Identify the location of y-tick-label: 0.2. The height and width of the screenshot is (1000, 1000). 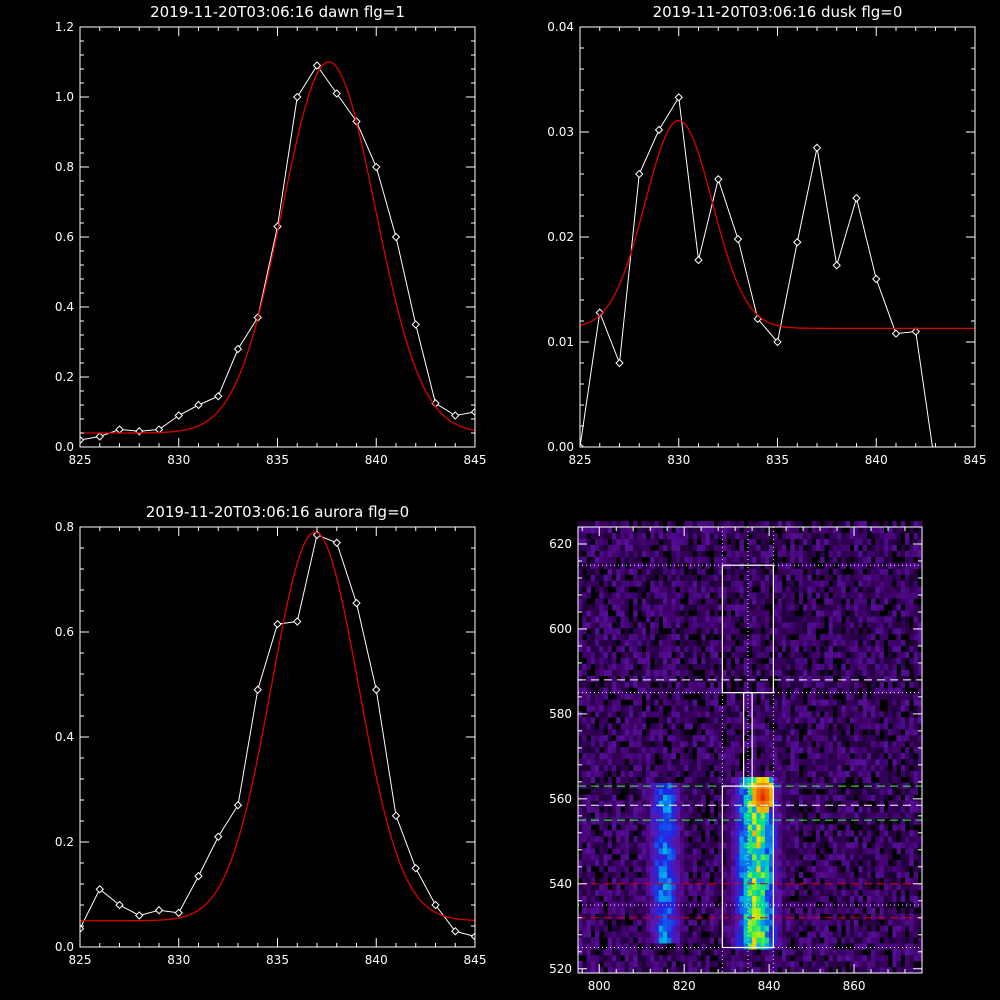
(64, 377).